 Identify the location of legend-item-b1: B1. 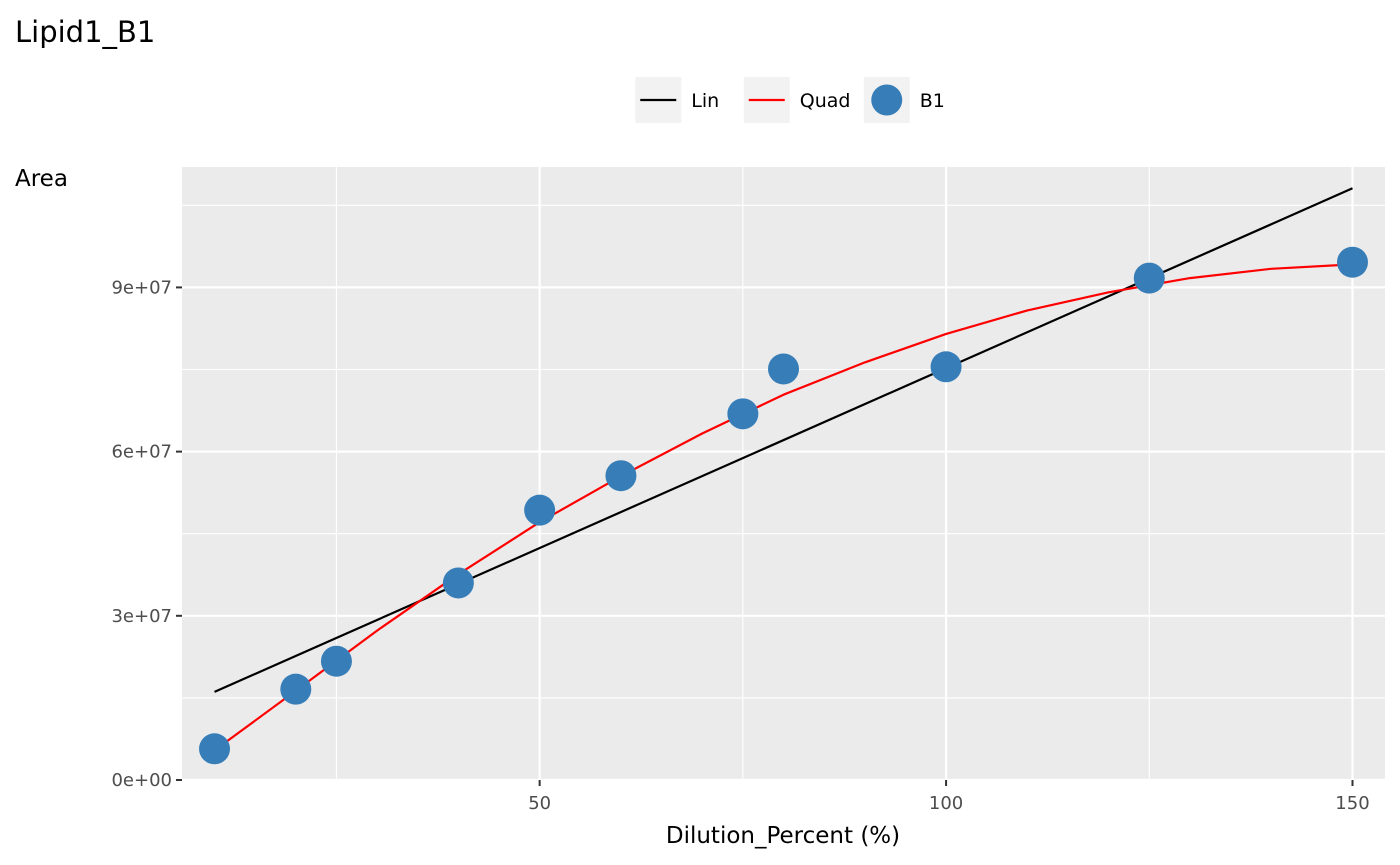
(904, 100).